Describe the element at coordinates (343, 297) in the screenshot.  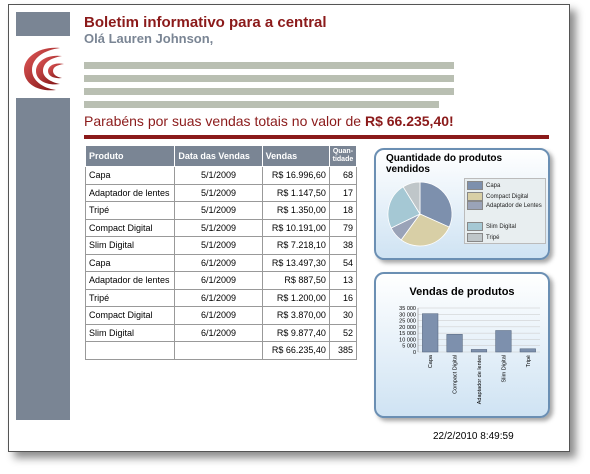
I see `cell-qtd: 16` at that location.